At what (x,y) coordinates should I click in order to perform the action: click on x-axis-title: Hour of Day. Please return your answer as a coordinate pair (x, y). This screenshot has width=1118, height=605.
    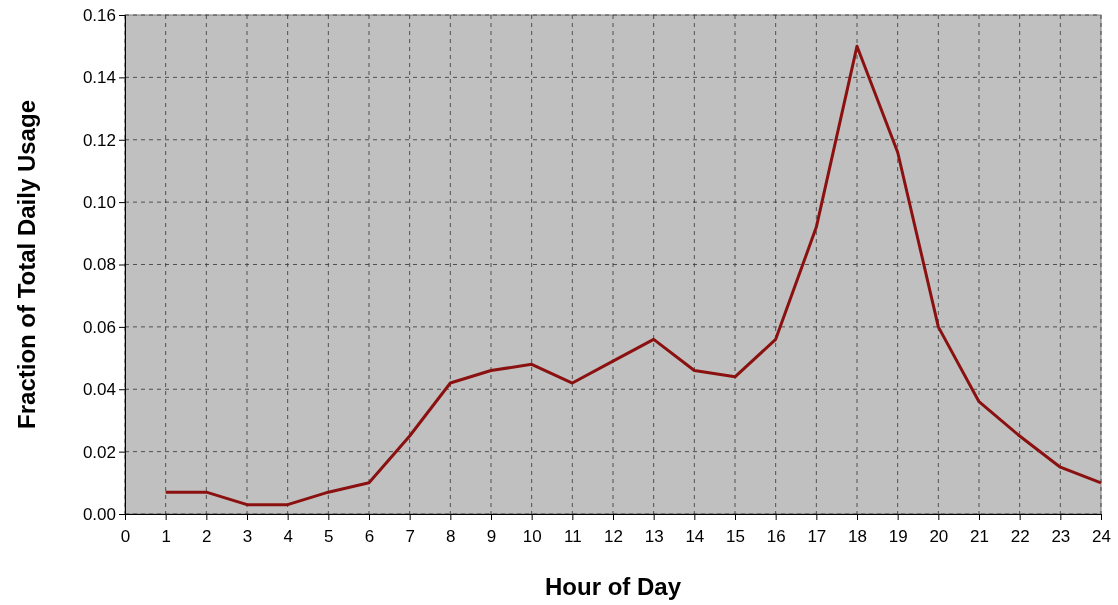
    Looking at the image, I should click on (613, 586).